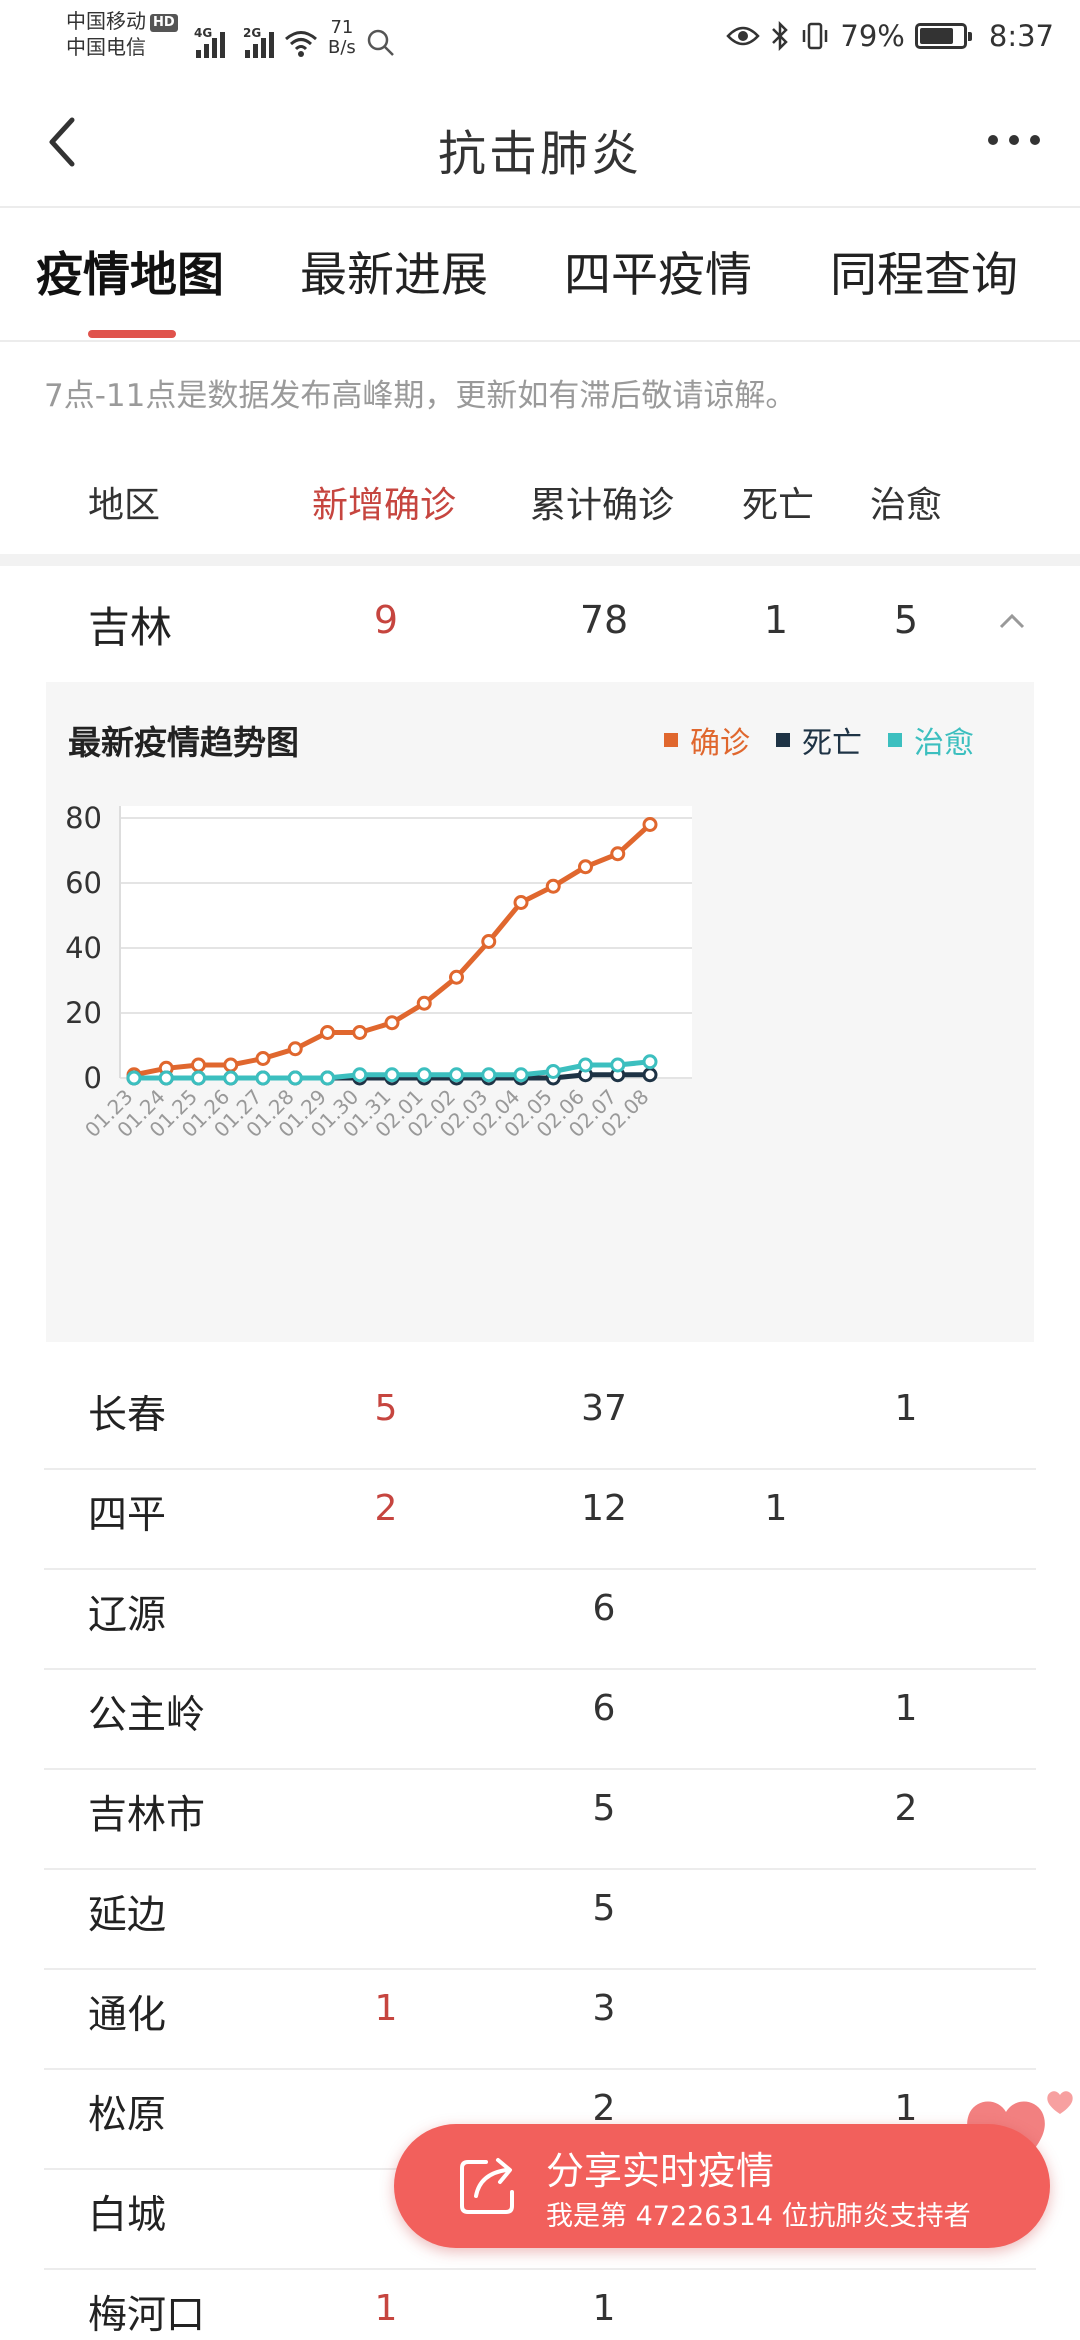 The image size is (1080, 2340). I want to click on more-dots-icon, so click(993, 140).